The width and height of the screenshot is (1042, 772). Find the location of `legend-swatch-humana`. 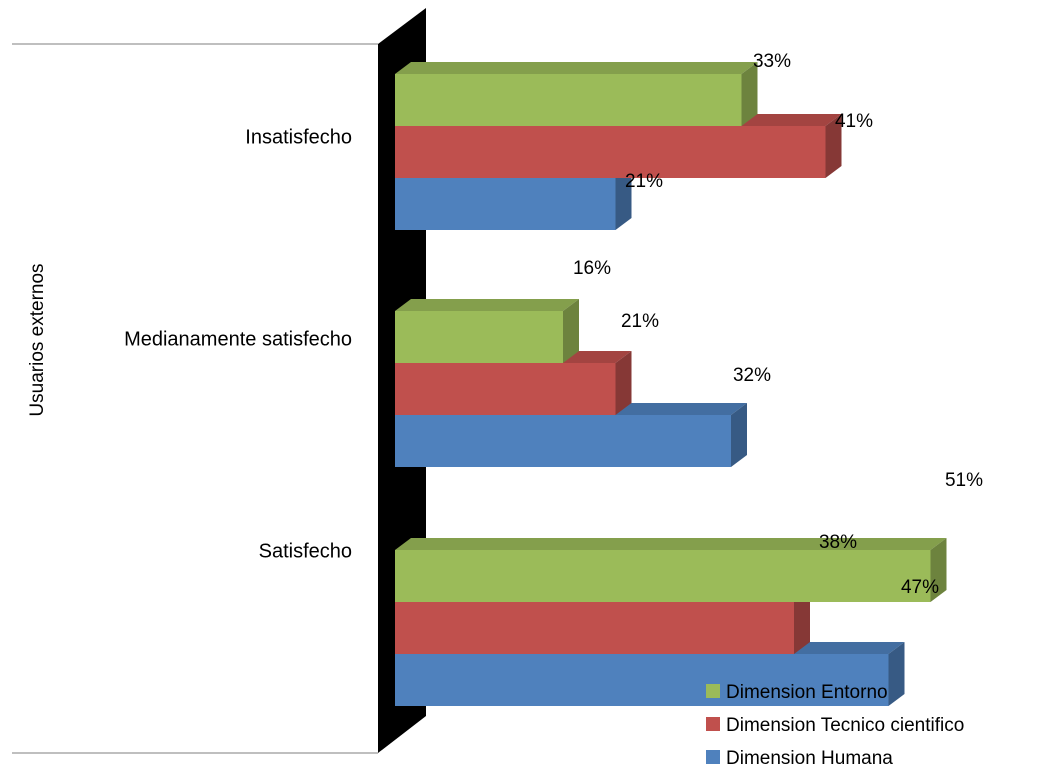

legend-swatch-humana is located at coordinates (713, 757).